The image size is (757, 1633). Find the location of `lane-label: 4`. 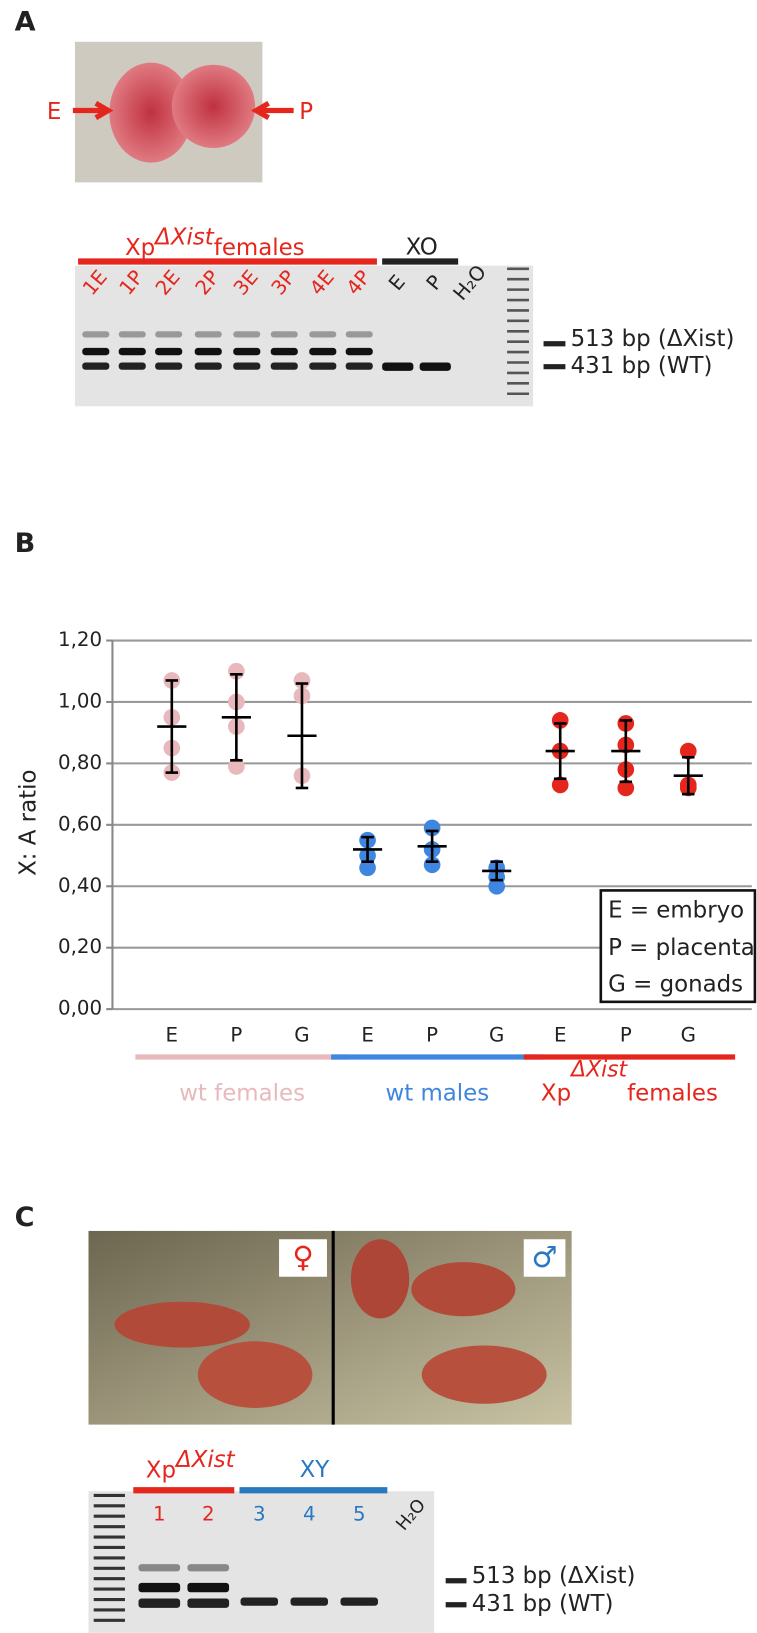

lane-label: 4 is located at coordinates (309, 1514).